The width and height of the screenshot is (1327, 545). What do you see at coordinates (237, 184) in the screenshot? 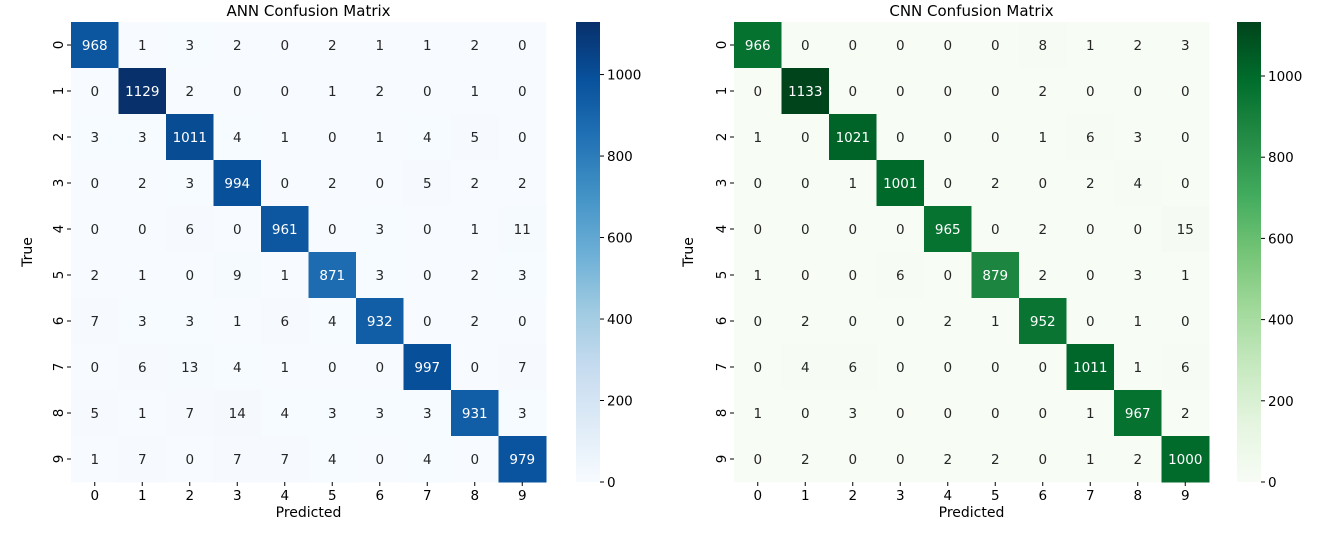
I see `cell-value-label: 994` at bounding box center [237, 184].